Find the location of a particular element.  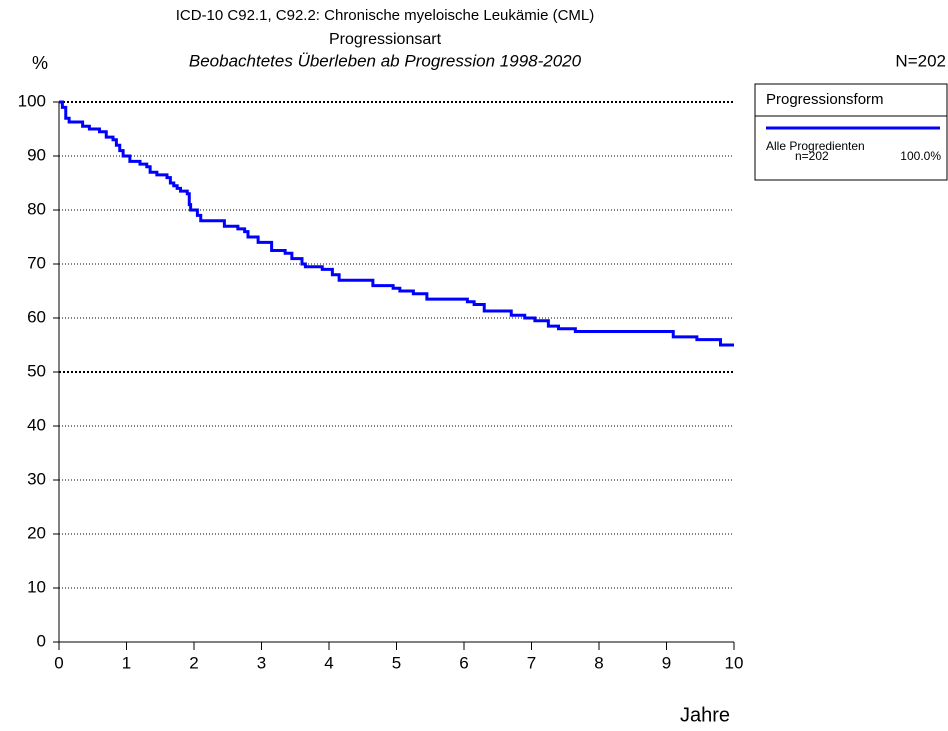

y-tick-label: 40 is located at coordinates (36, 424).